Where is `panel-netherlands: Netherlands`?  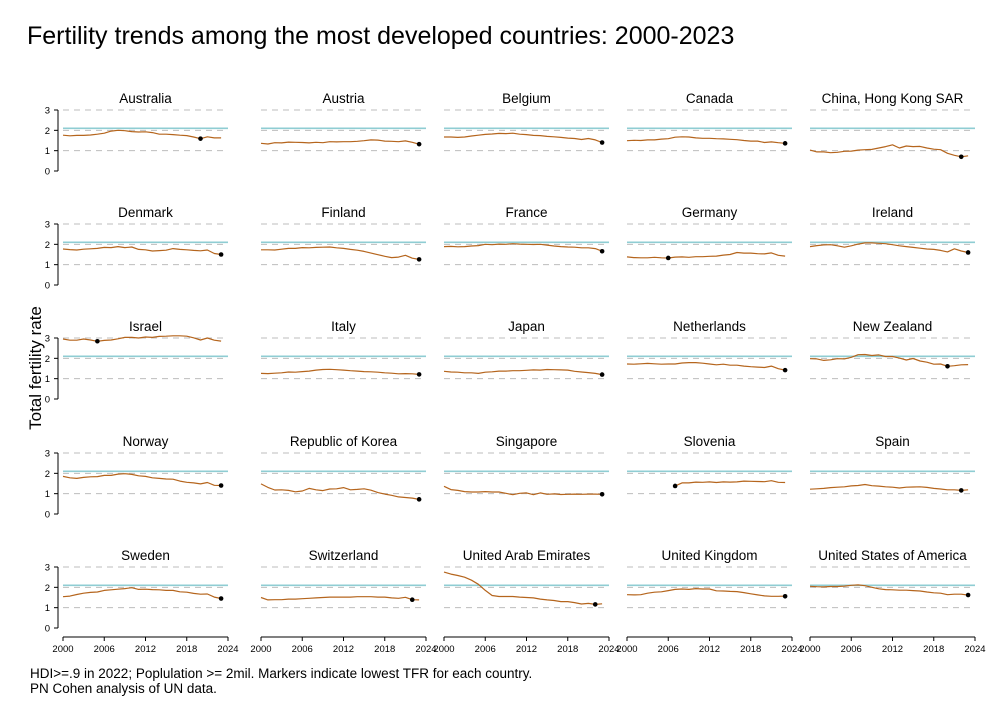 panel-netherlands: Netherlands is located at coordinates (709, 349).